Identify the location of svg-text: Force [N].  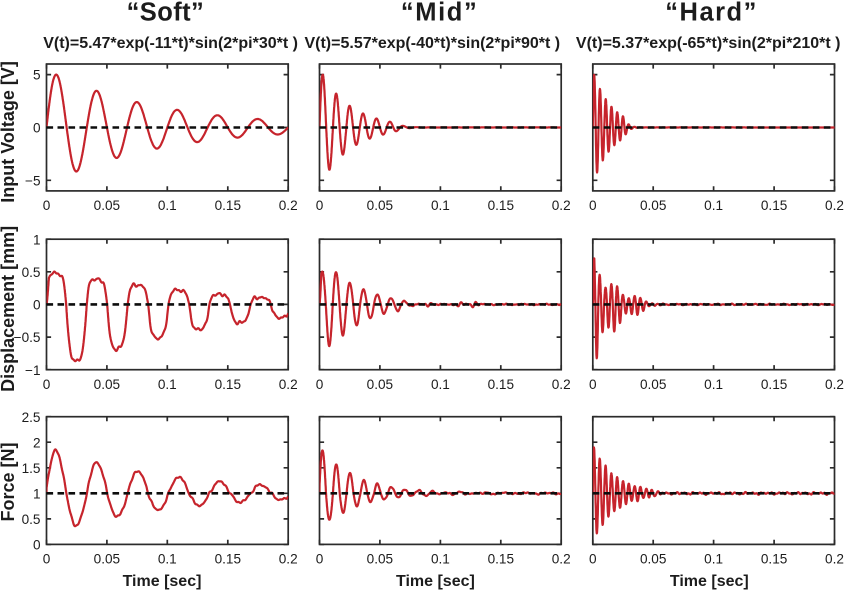
(9, 481).